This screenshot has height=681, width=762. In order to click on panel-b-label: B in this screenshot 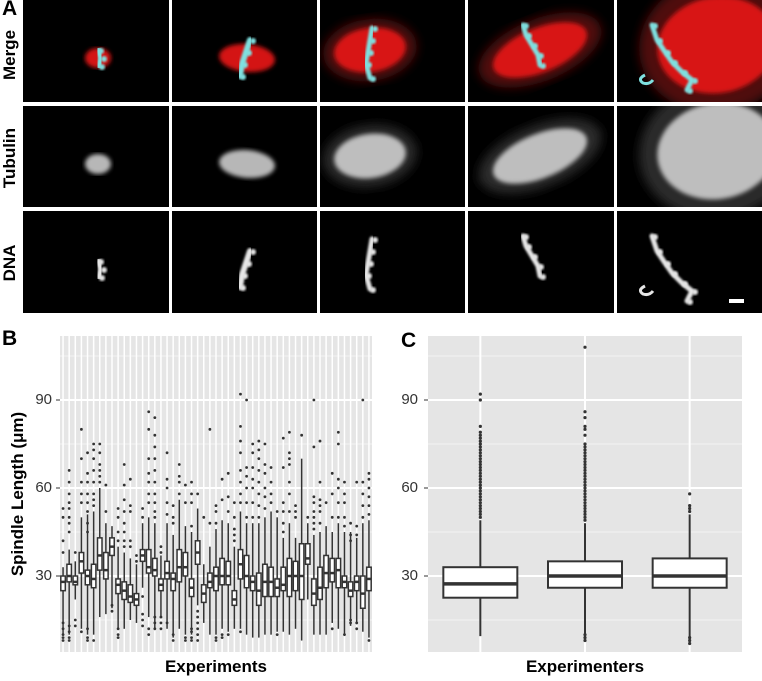, I will do `click(10, 338)`.